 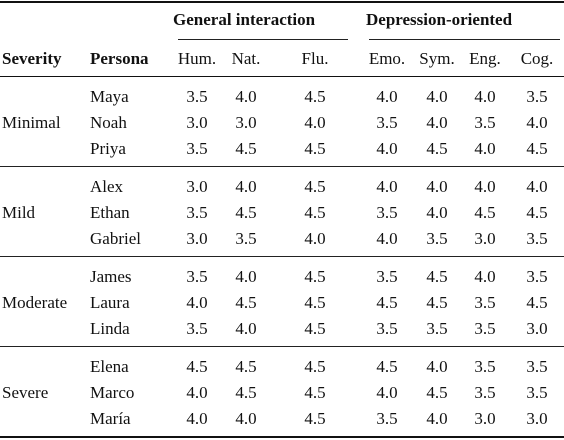 What do you see at coordinates (32, 58) in the screenshot?
I see `column-header-severity: Severity` at bounding box center [32, 58].